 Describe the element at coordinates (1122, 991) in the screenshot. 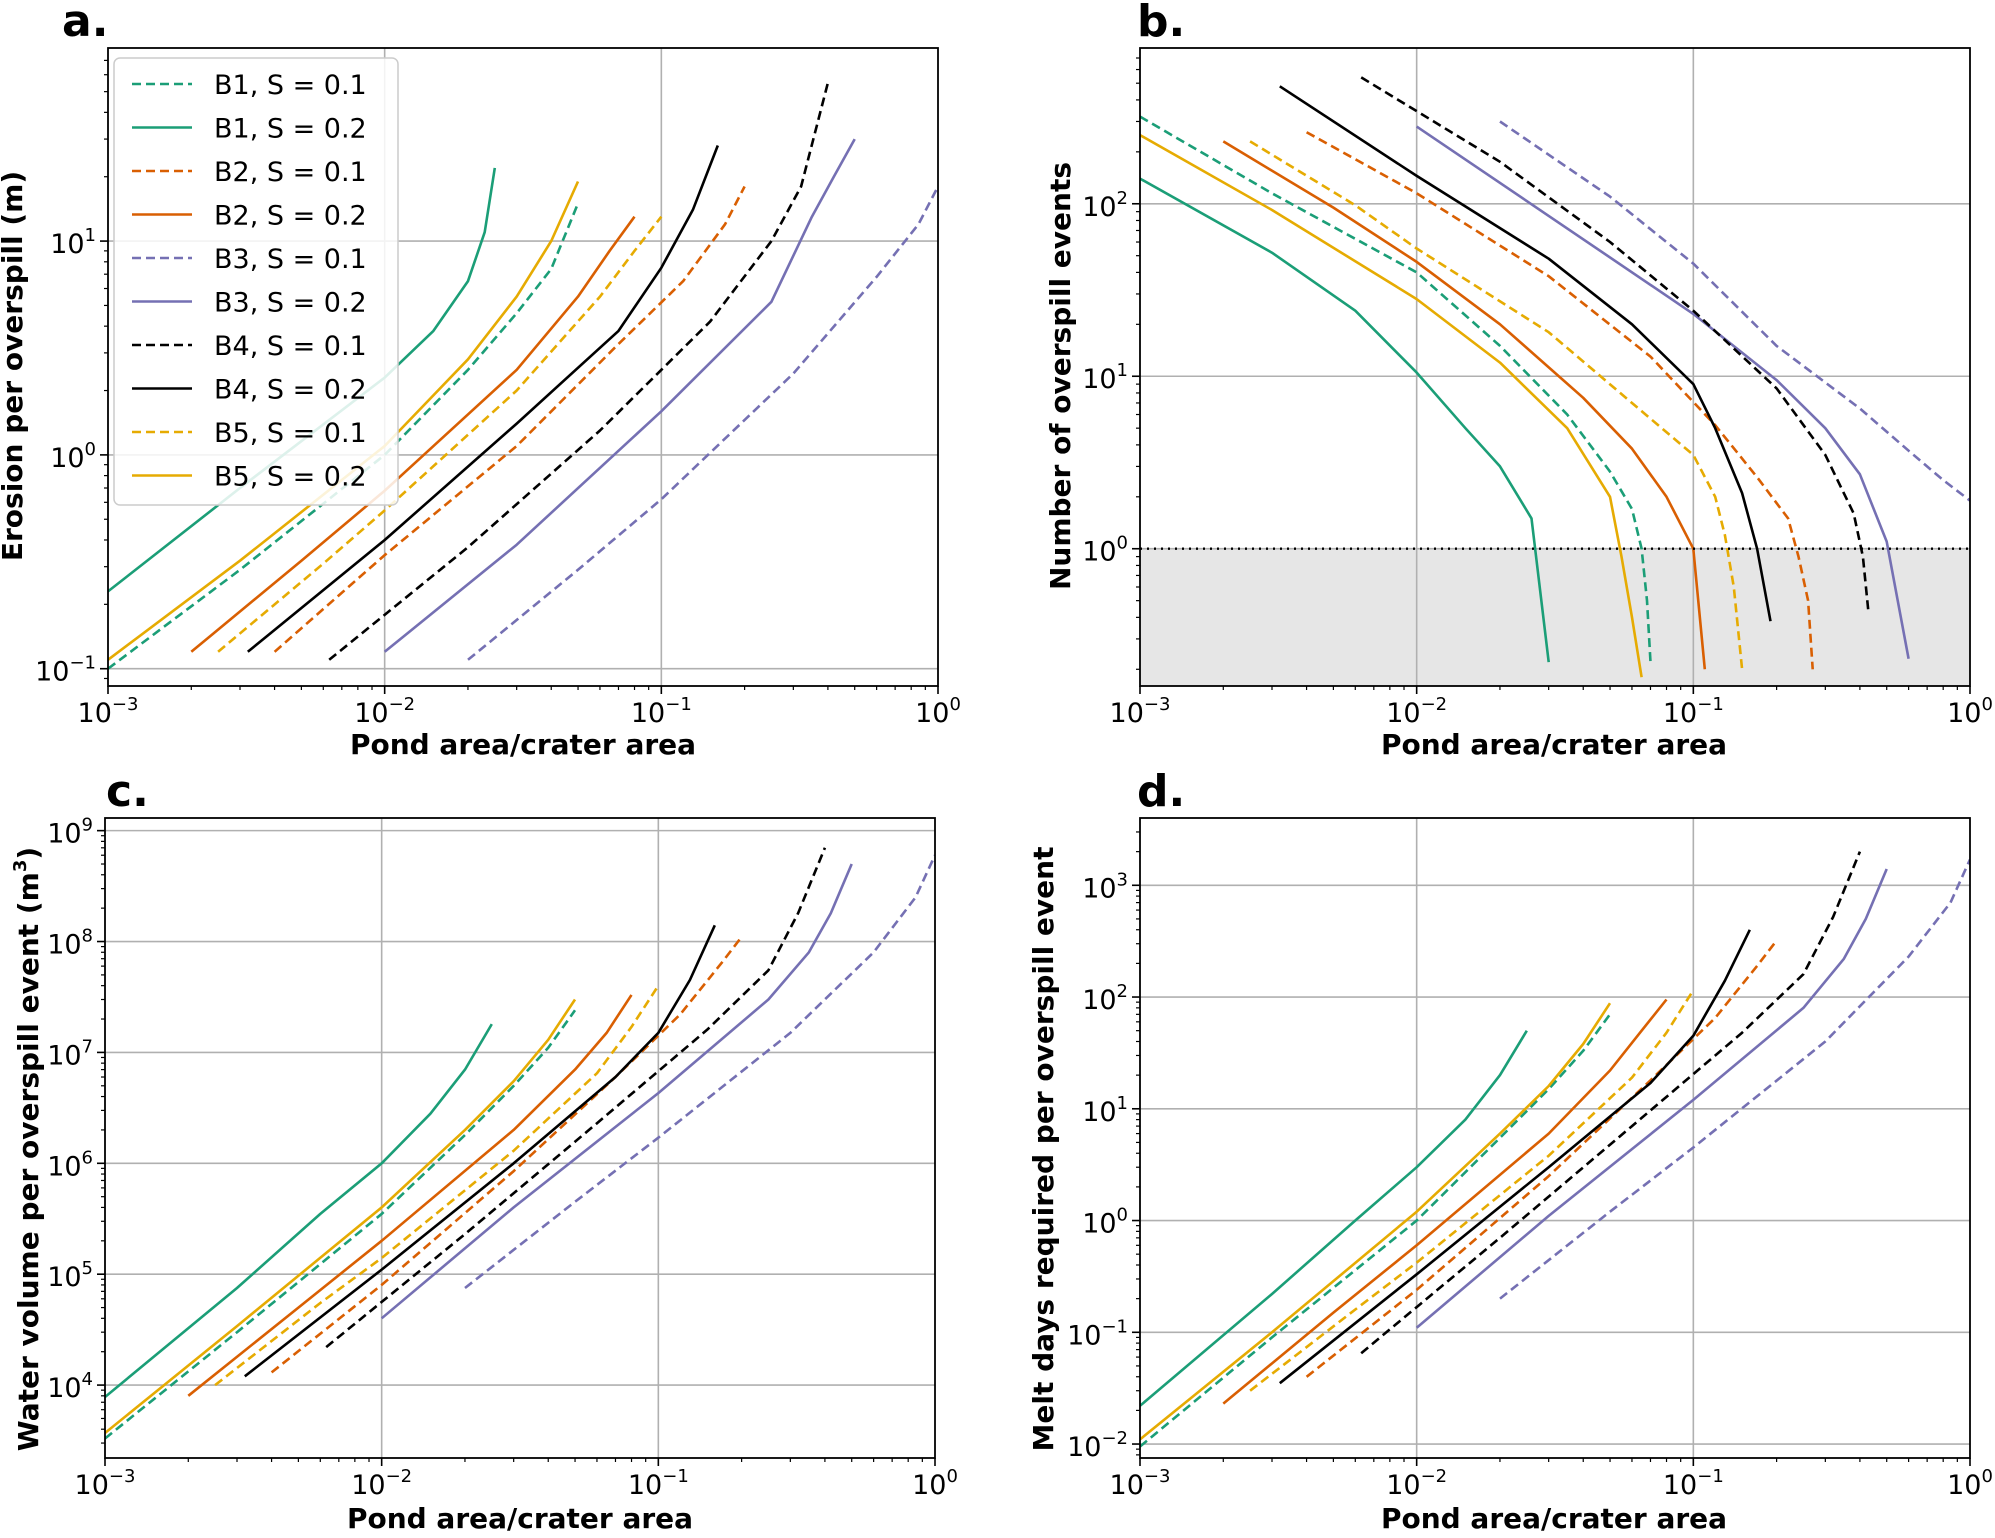

I see `y-tick-exponent: 2` at that location.